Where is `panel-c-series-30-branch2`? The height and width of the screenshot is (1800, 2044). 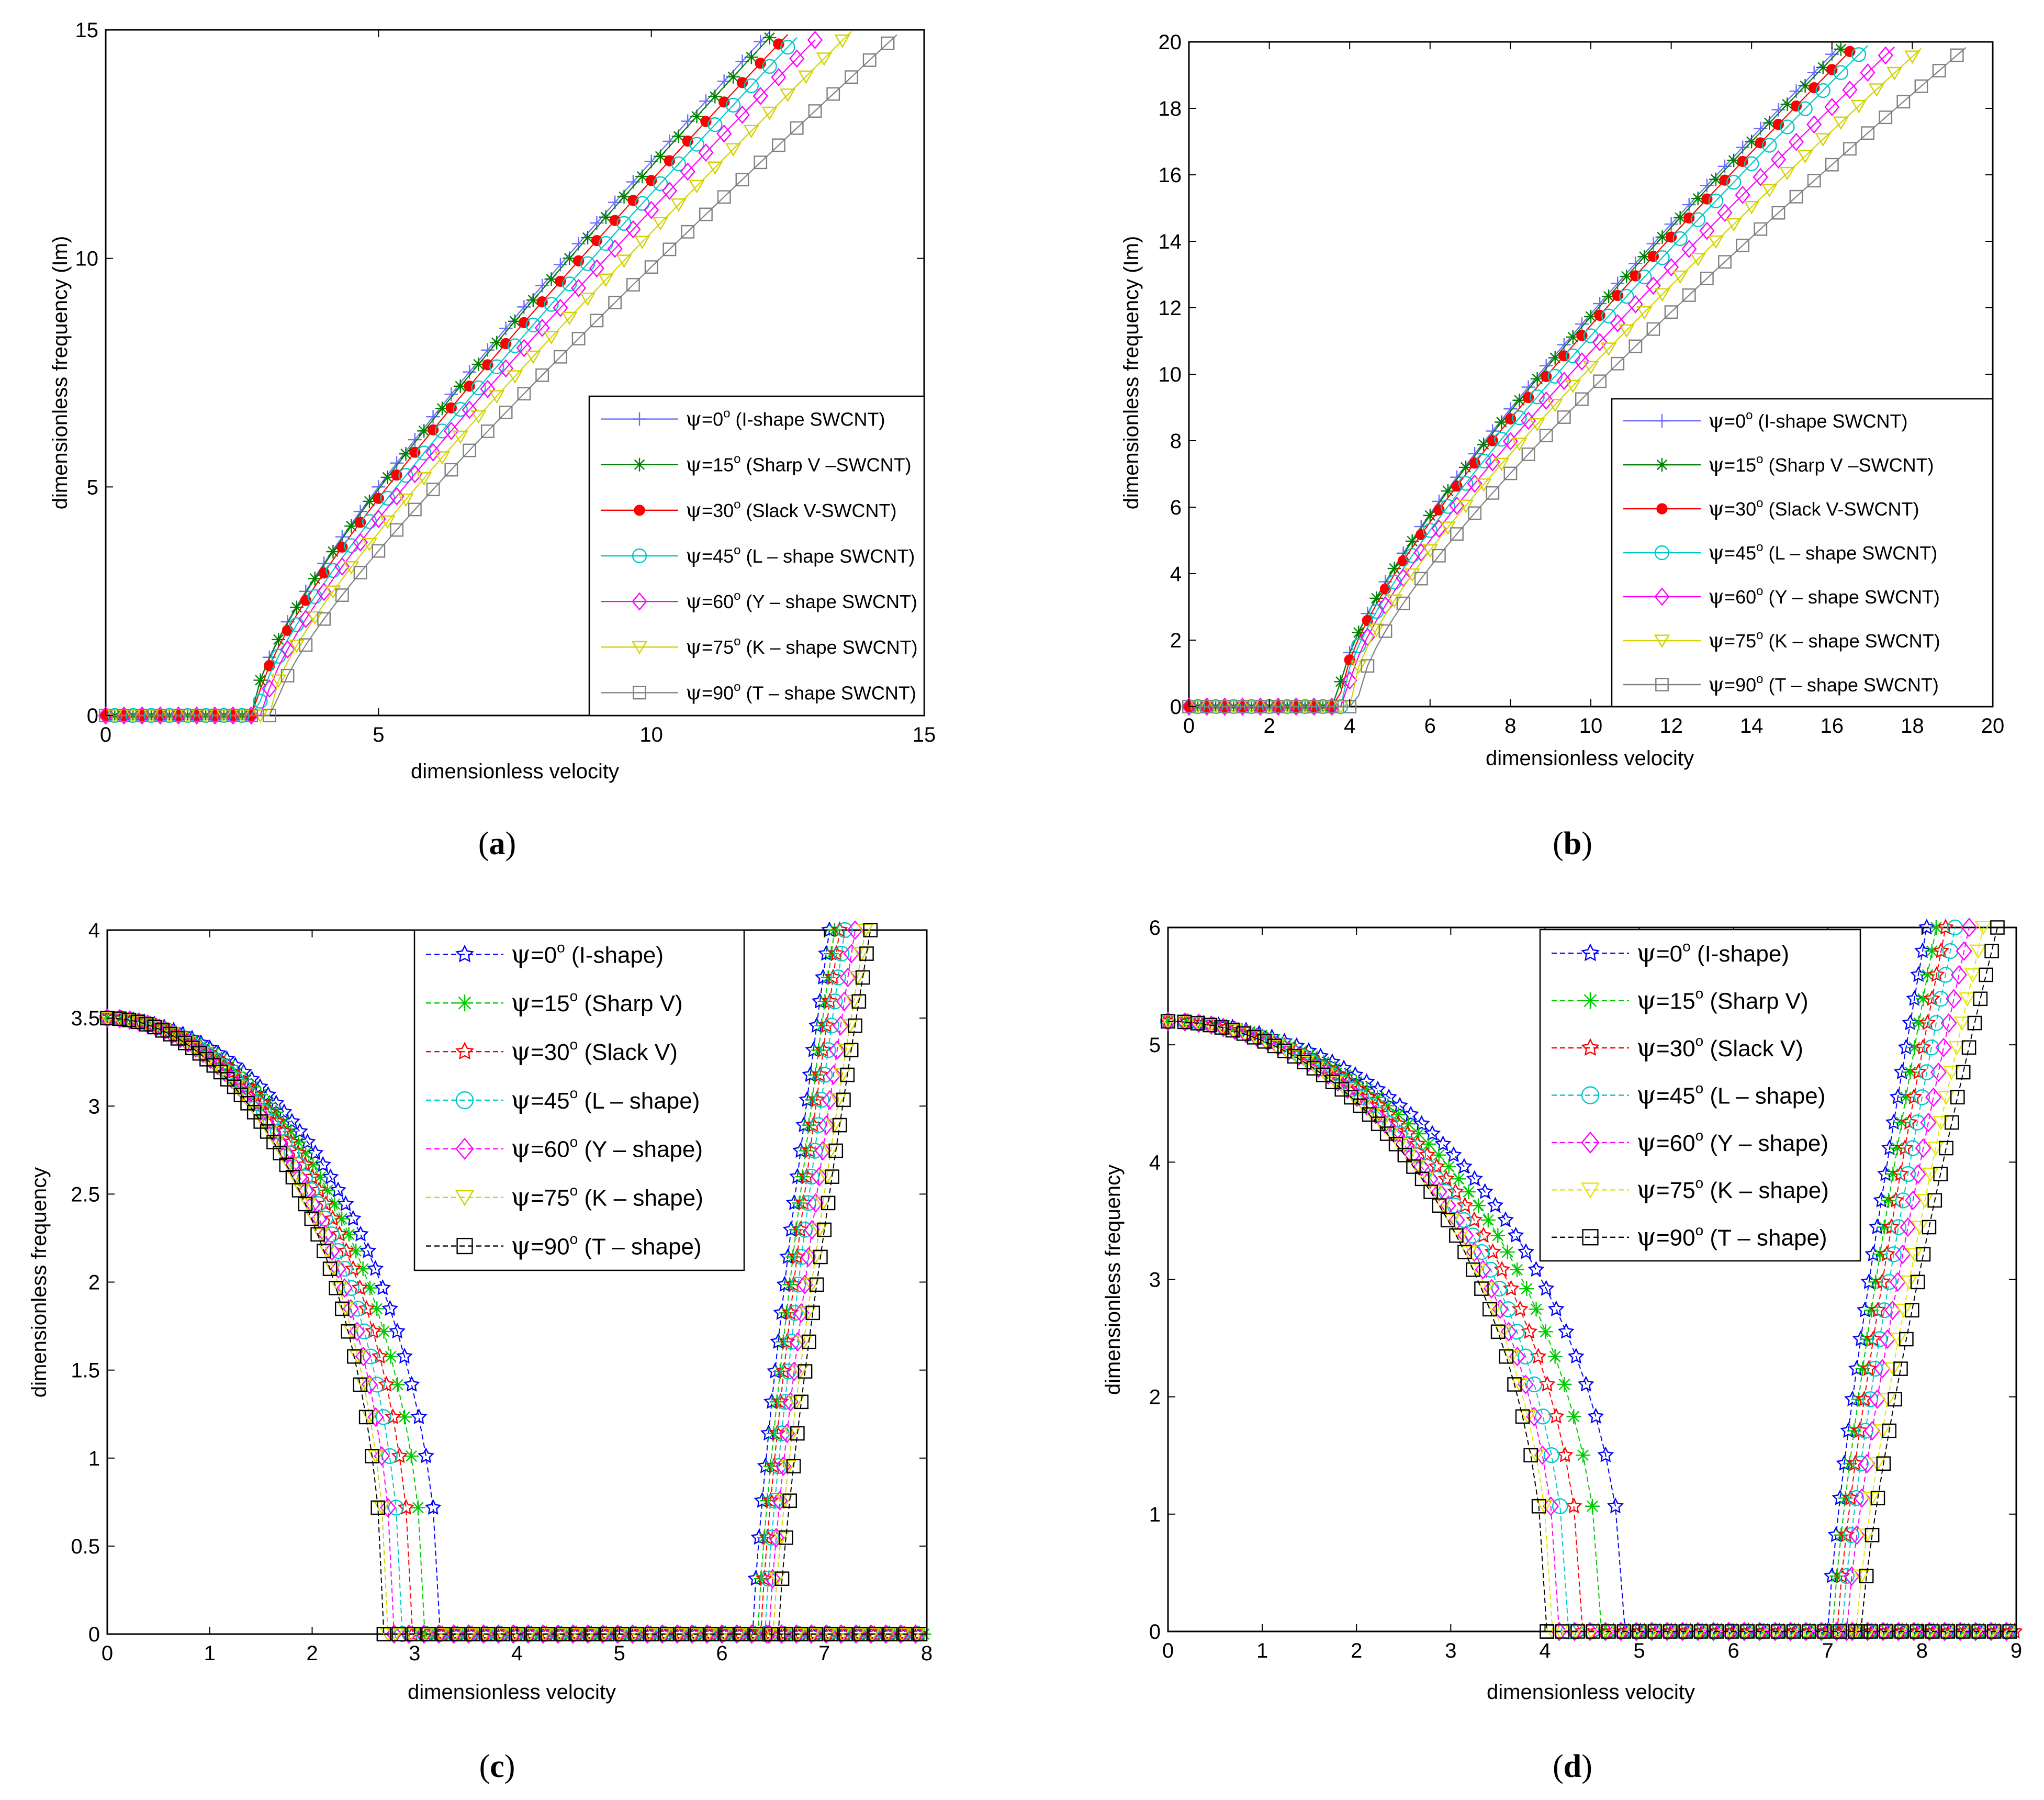
panel-c-series-30-branch2 is located at coordinates (800, 1282).